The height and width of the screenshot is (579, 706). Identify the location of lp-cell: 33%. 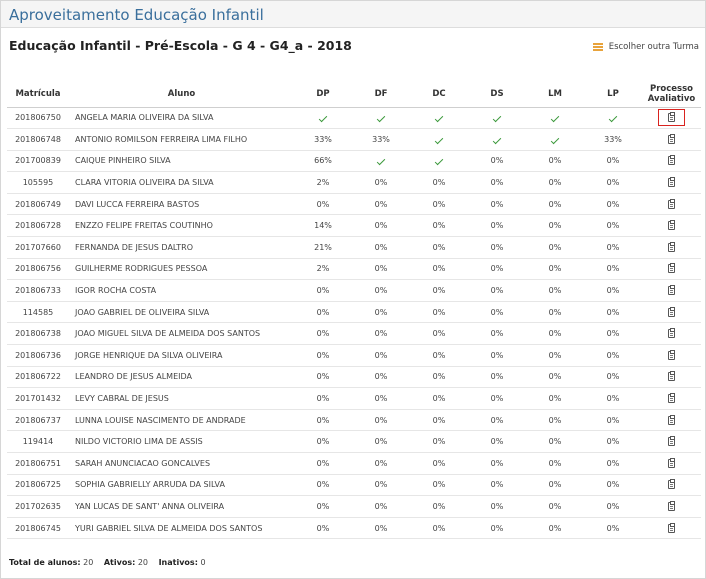
(613, 139).